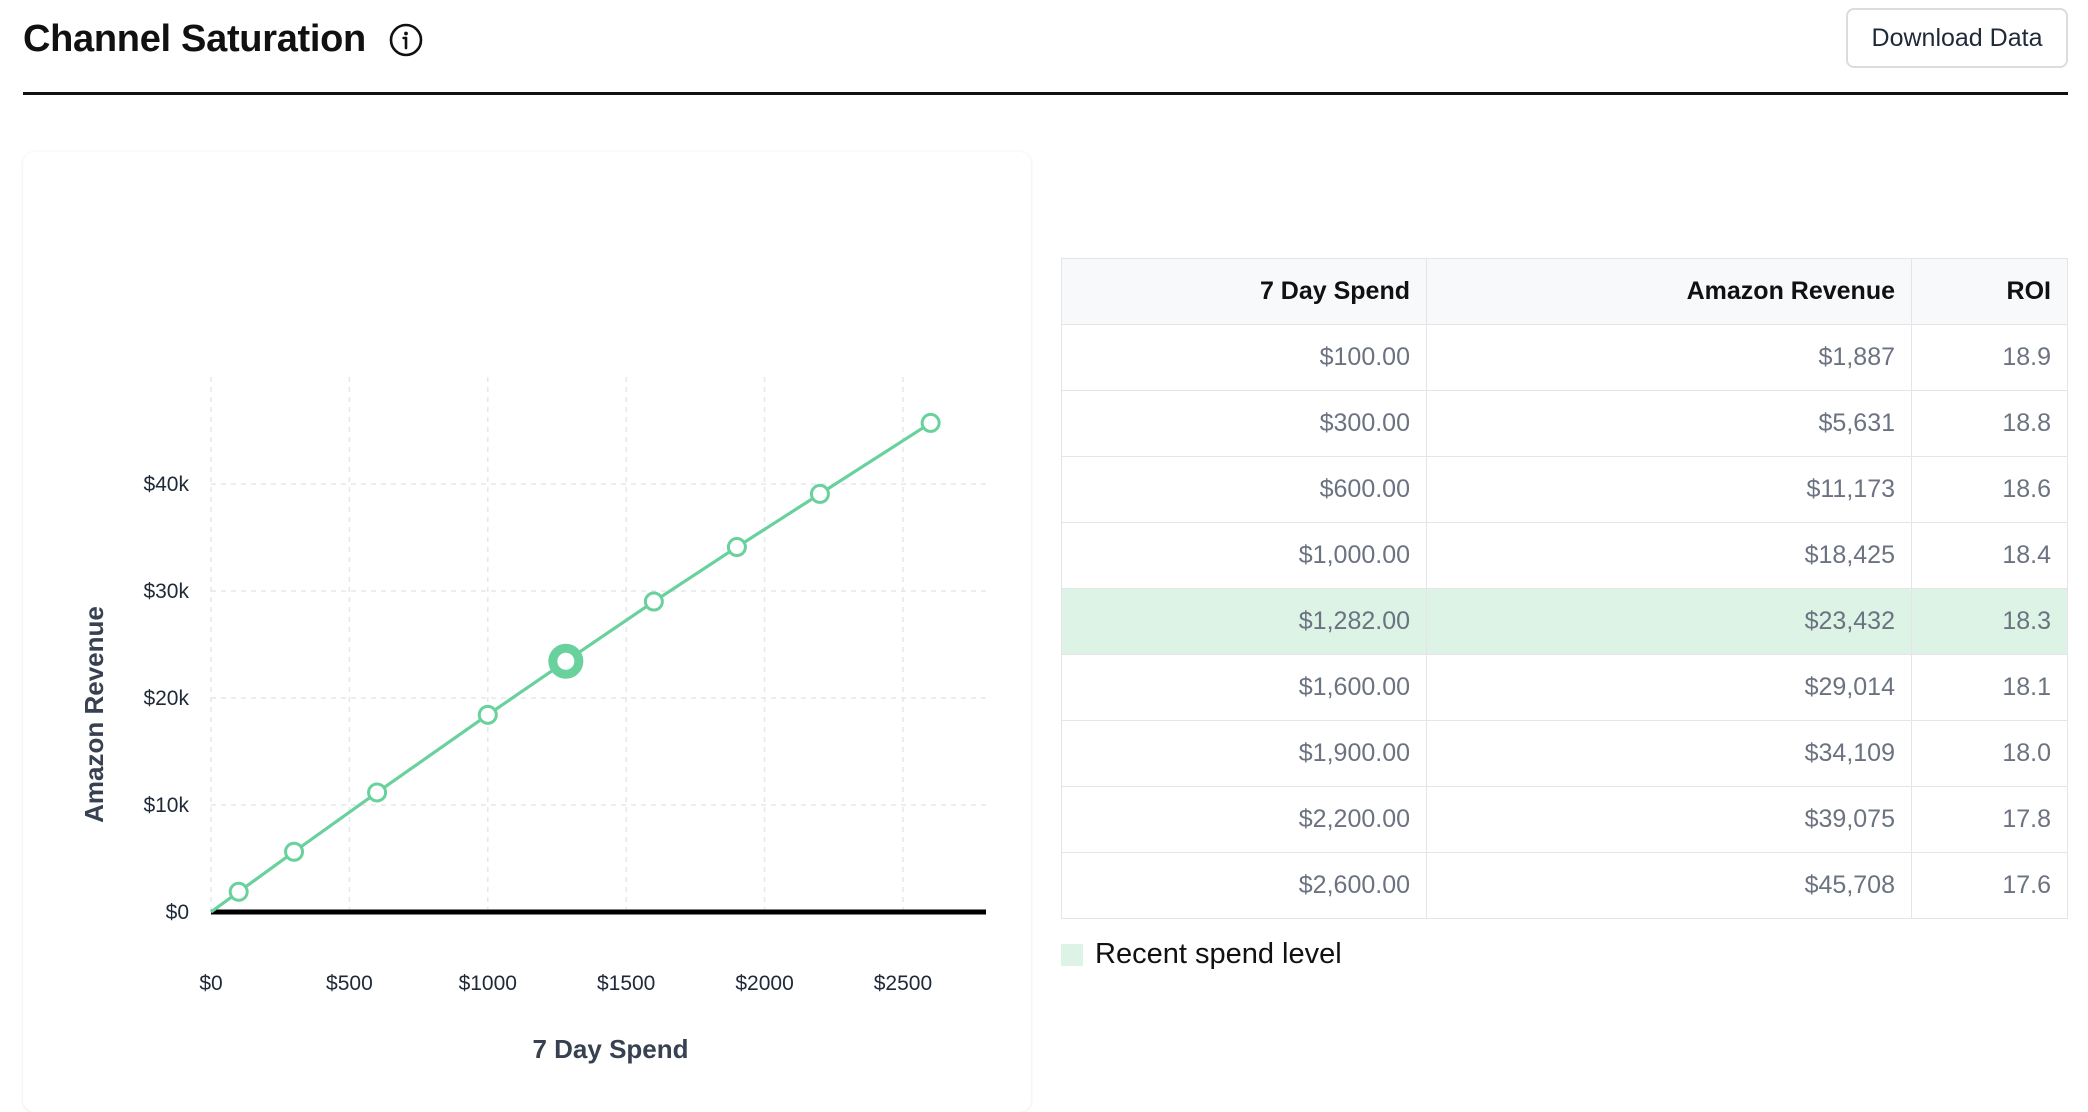 This screenshot has height=1112, width=2088. I want to click on table-row: $300.00 $5,631 18.8, so click(1564, 423).